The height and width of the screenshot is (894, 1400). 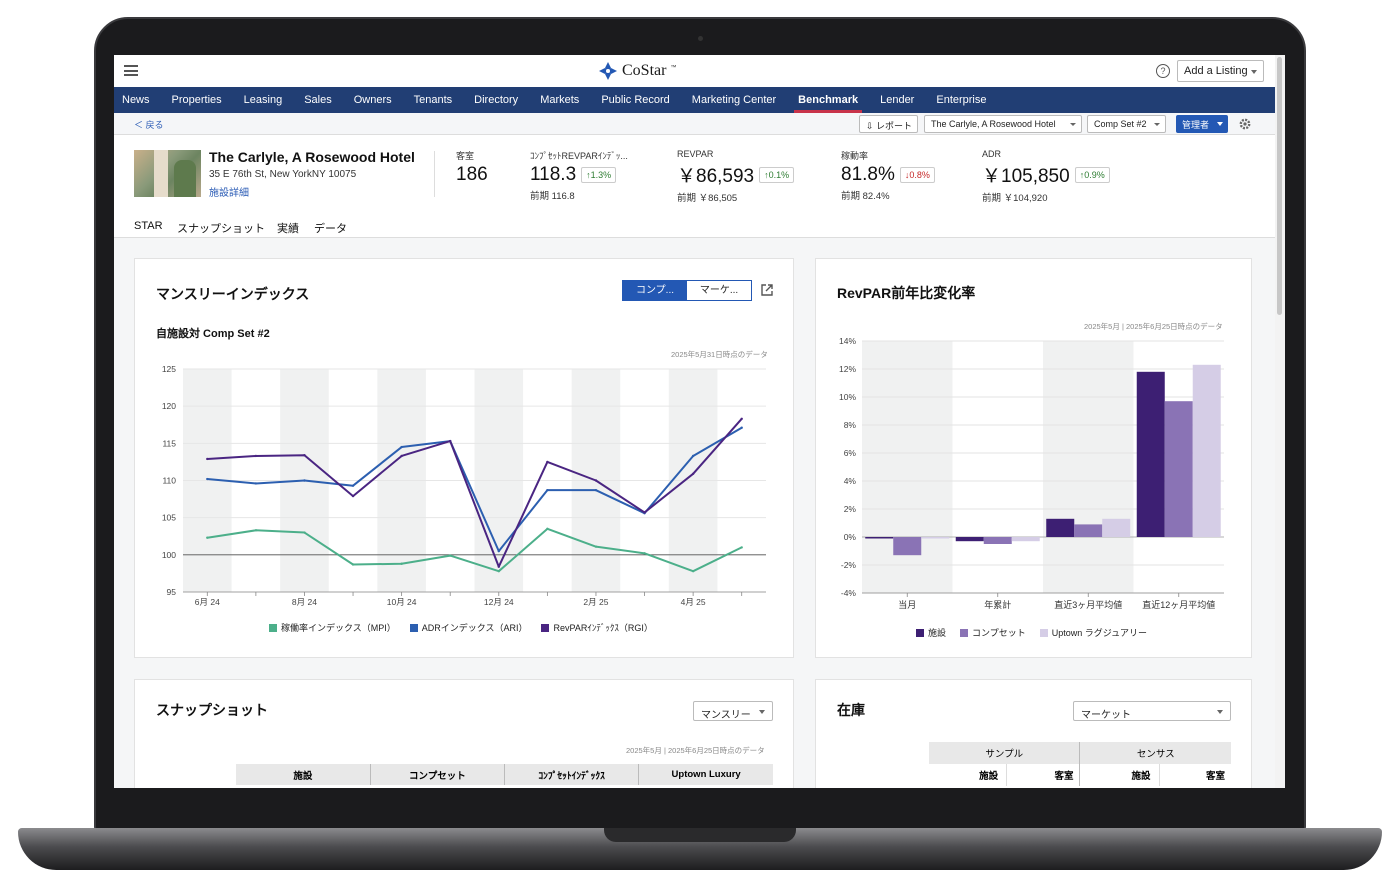 What do you see at coordinates (496, 100) in the screenshot?
I see `nav-item-directory: Directory` at bounding box center [496, 100].